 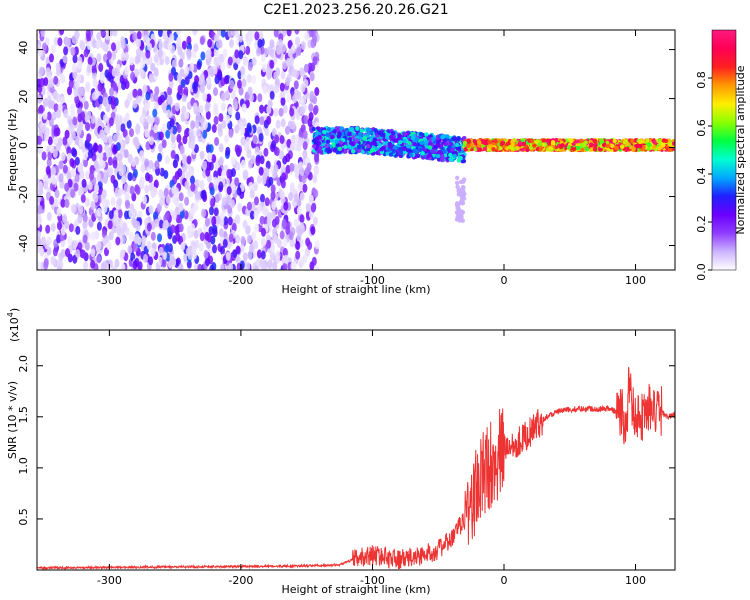 I want to click on spectrogram-x-tick-label: -100, so click(x=372, y=280).